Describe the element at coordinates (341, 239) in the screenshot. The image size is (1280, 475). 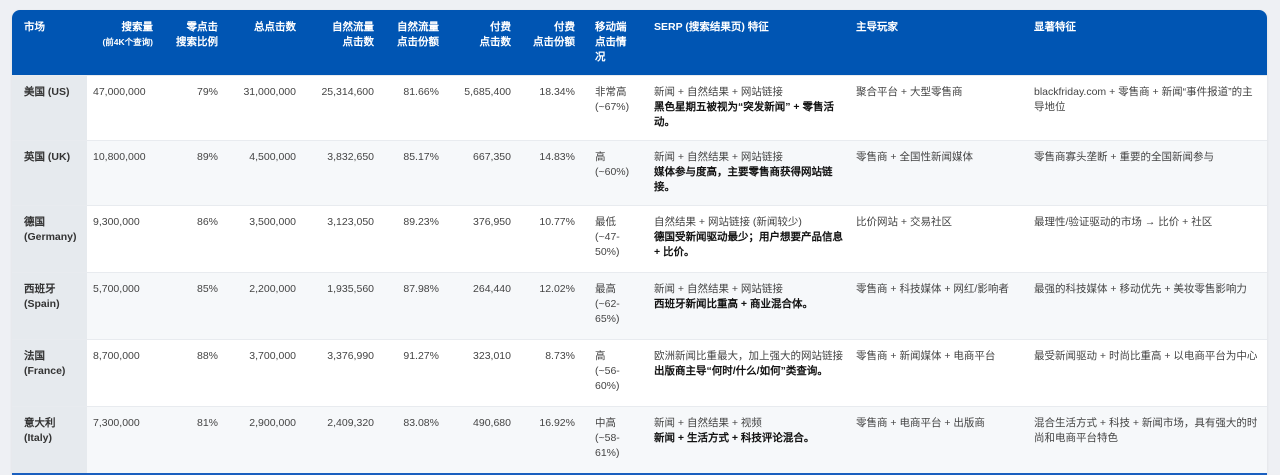
I see `organic-clicks-cell: 3,123,050` at that location.